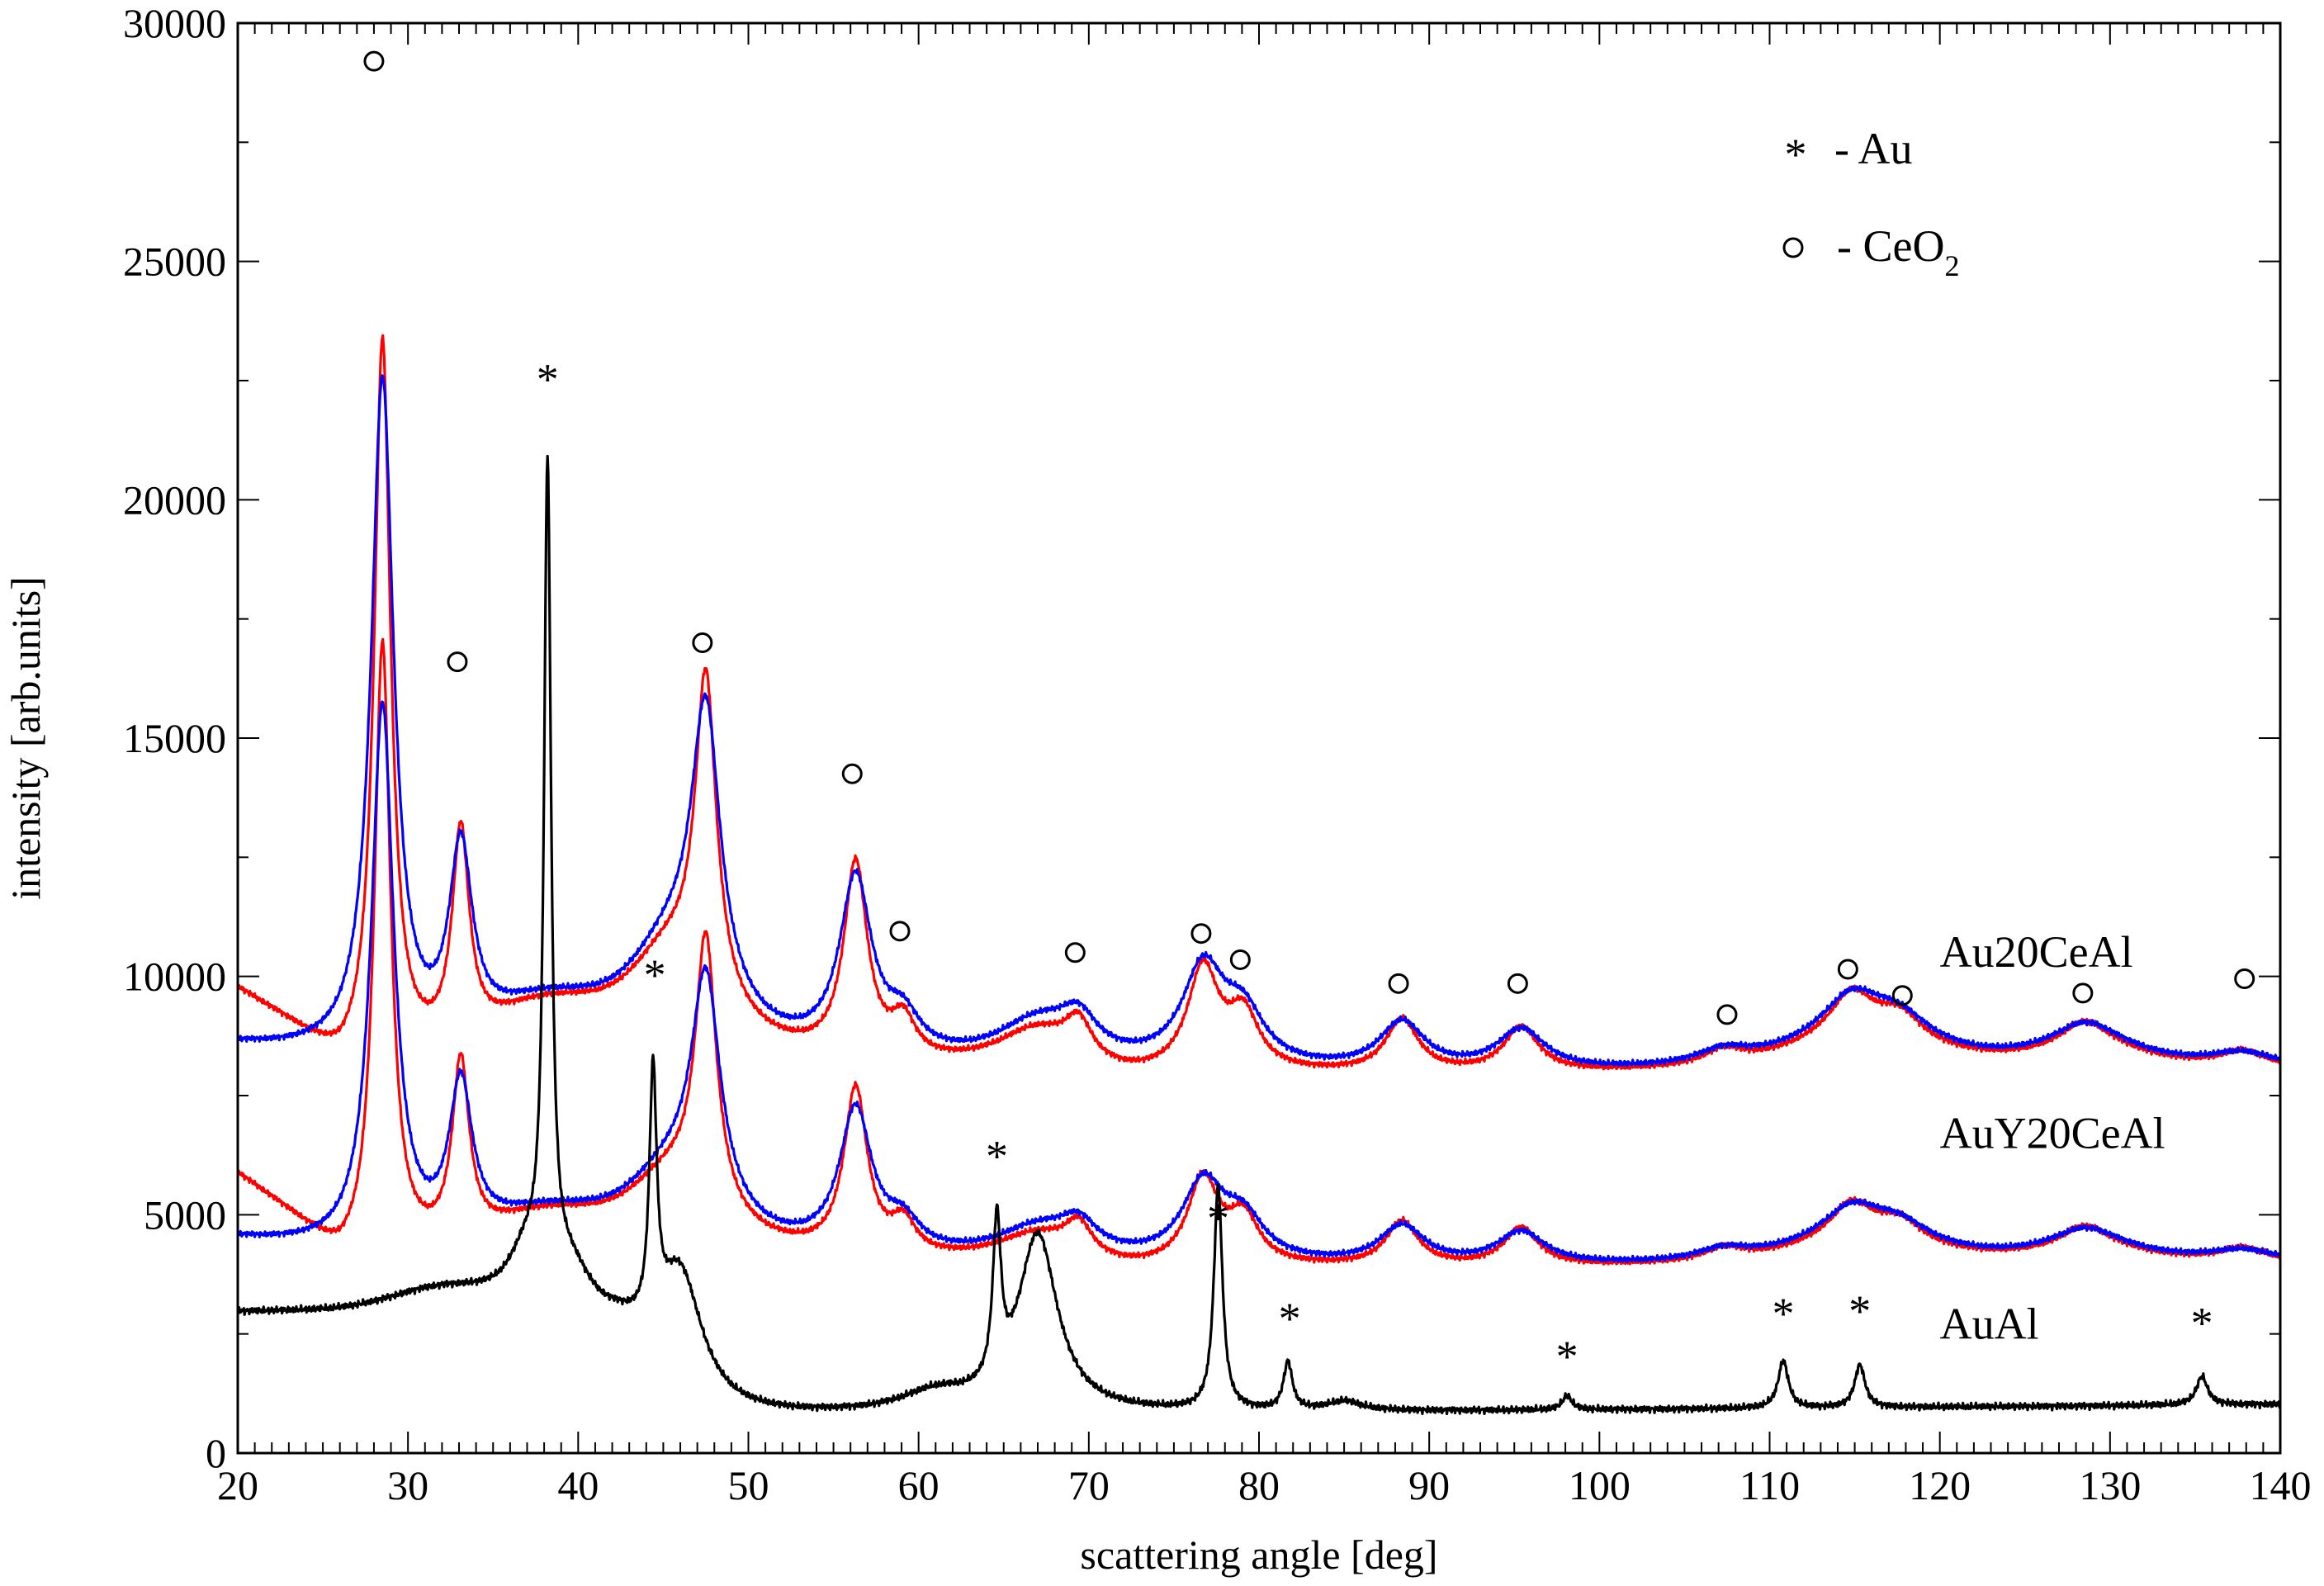 The width and height of the screenshot is (2324, 1586). Describe the element at coordinates (1940, 1485) in the screenshot. I see `x-tick-label: 120` at that location.